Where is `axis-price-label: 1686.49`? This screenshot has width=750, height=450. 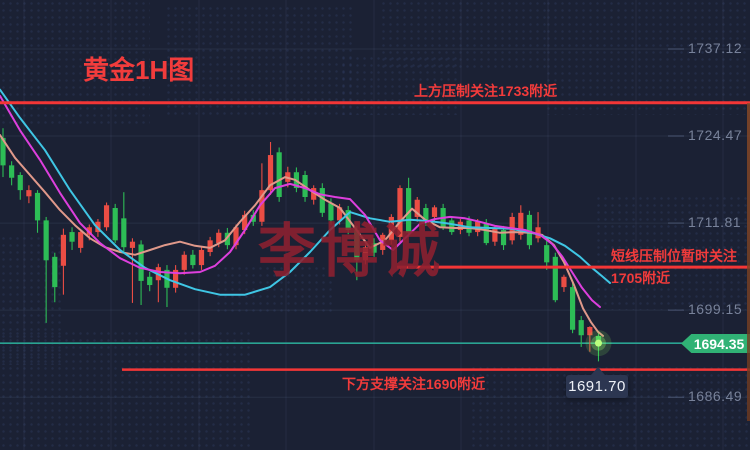
axis-price-label: 1686.49 is located at coordinates (715, 396).